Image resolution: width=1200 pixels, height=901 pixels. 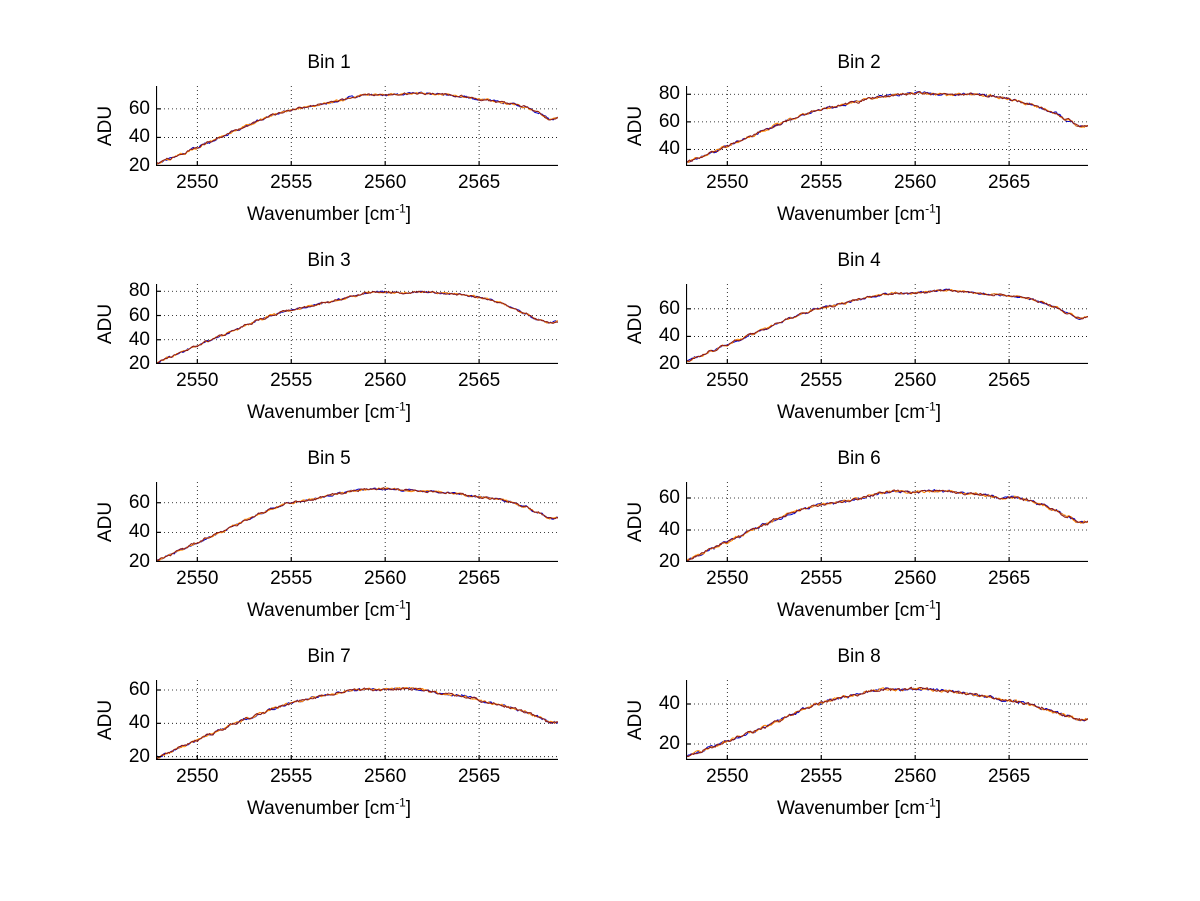 What do you see at coordinates (859, 62) in the screenshot?
I see `subplot-title: Bin 2` at bounding box center [859, 62].